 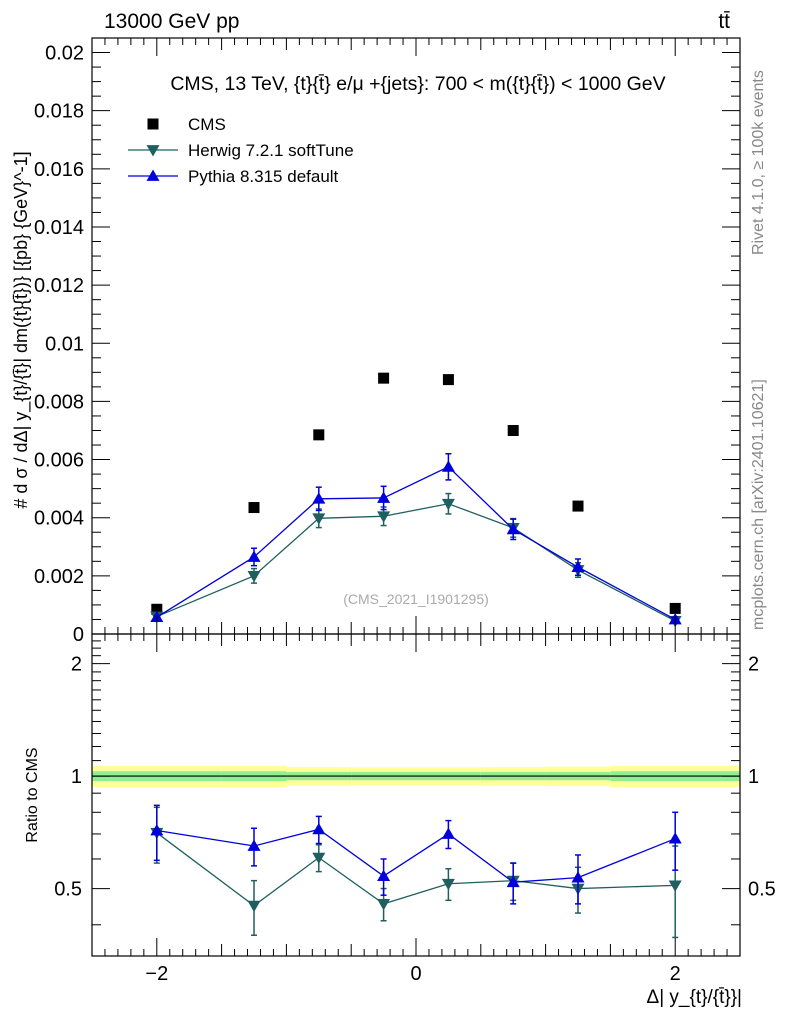 I want to click on ratio-tick-label: 1, so click(x=76, y=777).